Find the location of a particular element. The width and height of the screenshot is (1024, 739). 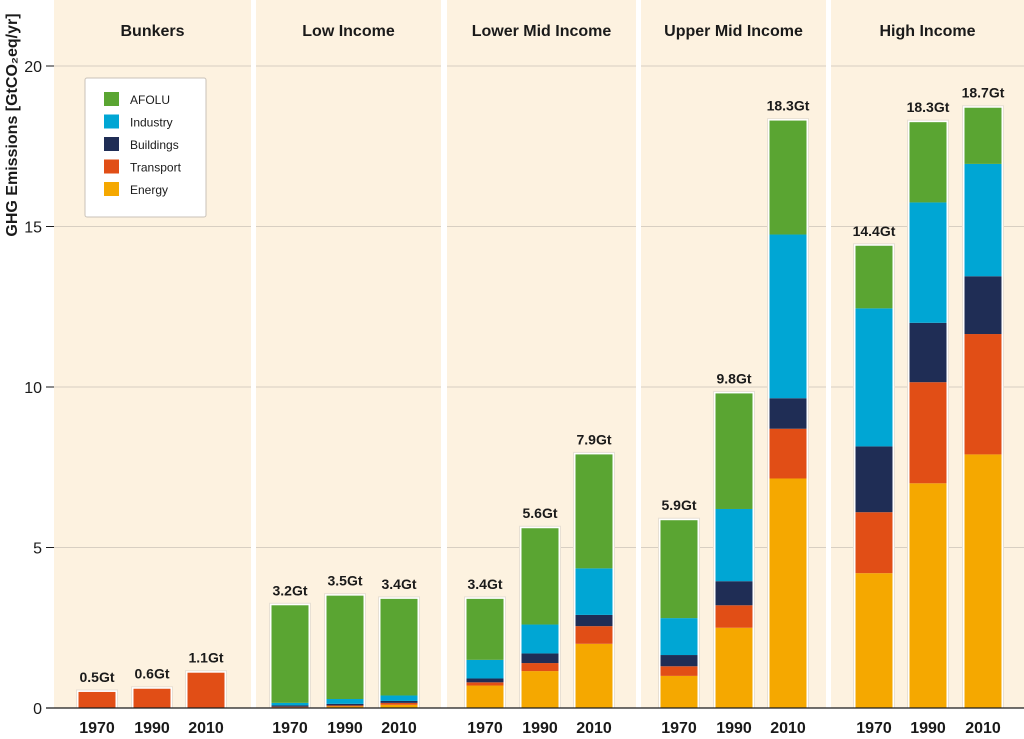

bar-total-label: 18.7Gt is located at coordinates (983, 93).